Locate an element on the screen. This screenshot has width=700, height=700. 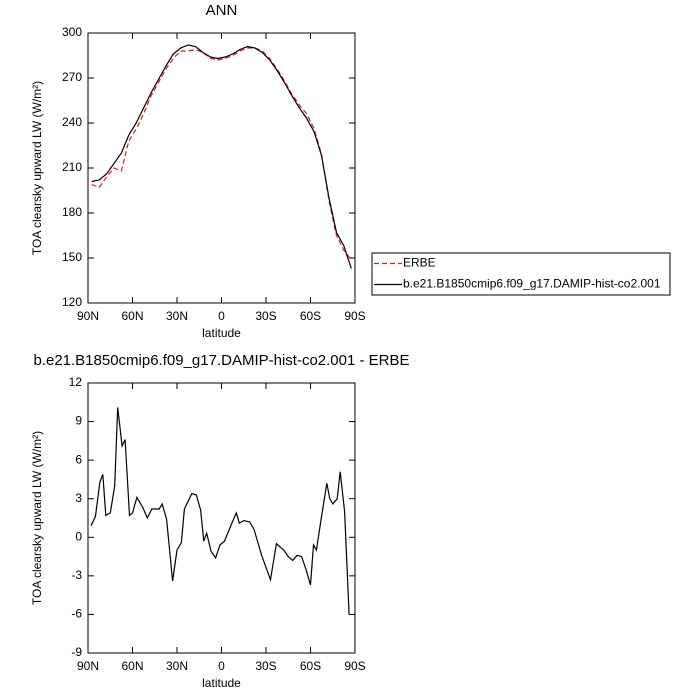
chart-title: ANN is located at coordinates (222, 10).